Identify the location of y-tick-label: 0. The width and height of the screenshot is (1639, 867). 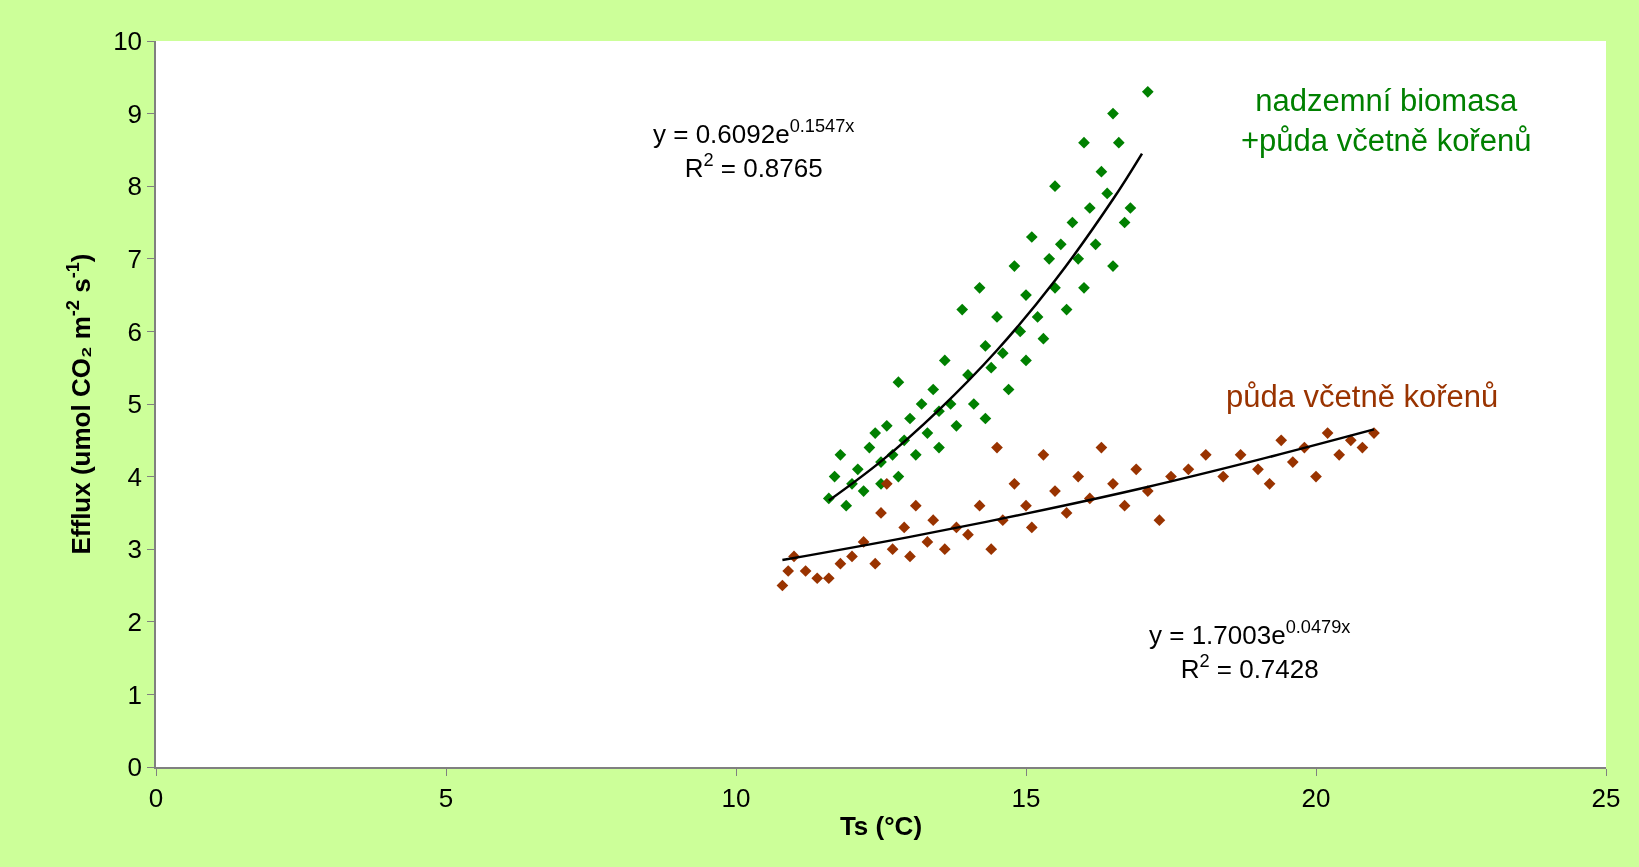
(135, 767).